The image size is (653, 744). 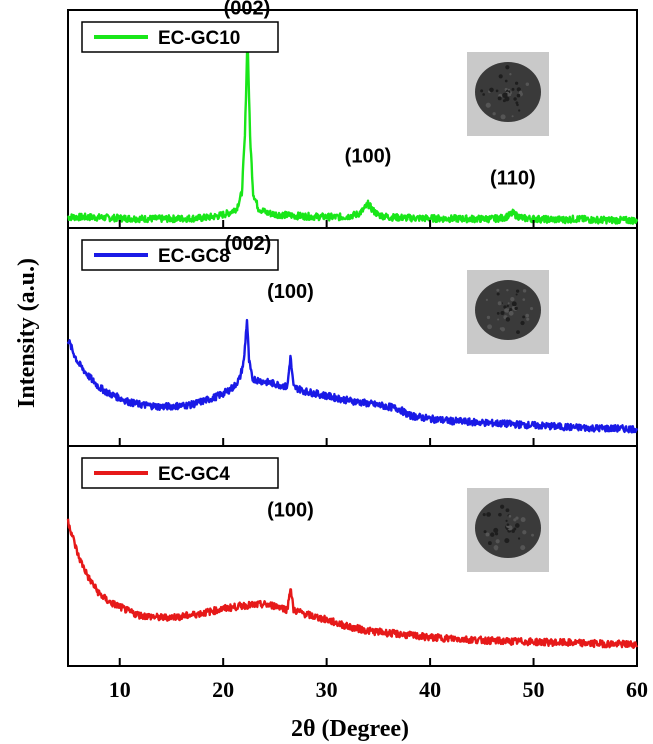 What do you see at coordinates (378, 689) in the screenshot?
I see `x-axis-ticks: 10 20 30 40 50 60` at bounding box center [378, 689].